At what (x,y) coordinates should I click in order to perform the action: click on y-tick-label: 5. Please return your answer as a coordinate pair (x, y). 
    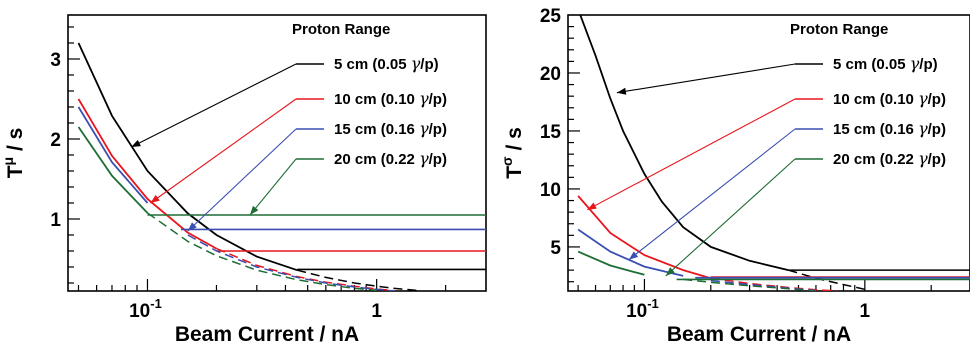
    Looking at the image, I should click on (555, 248).